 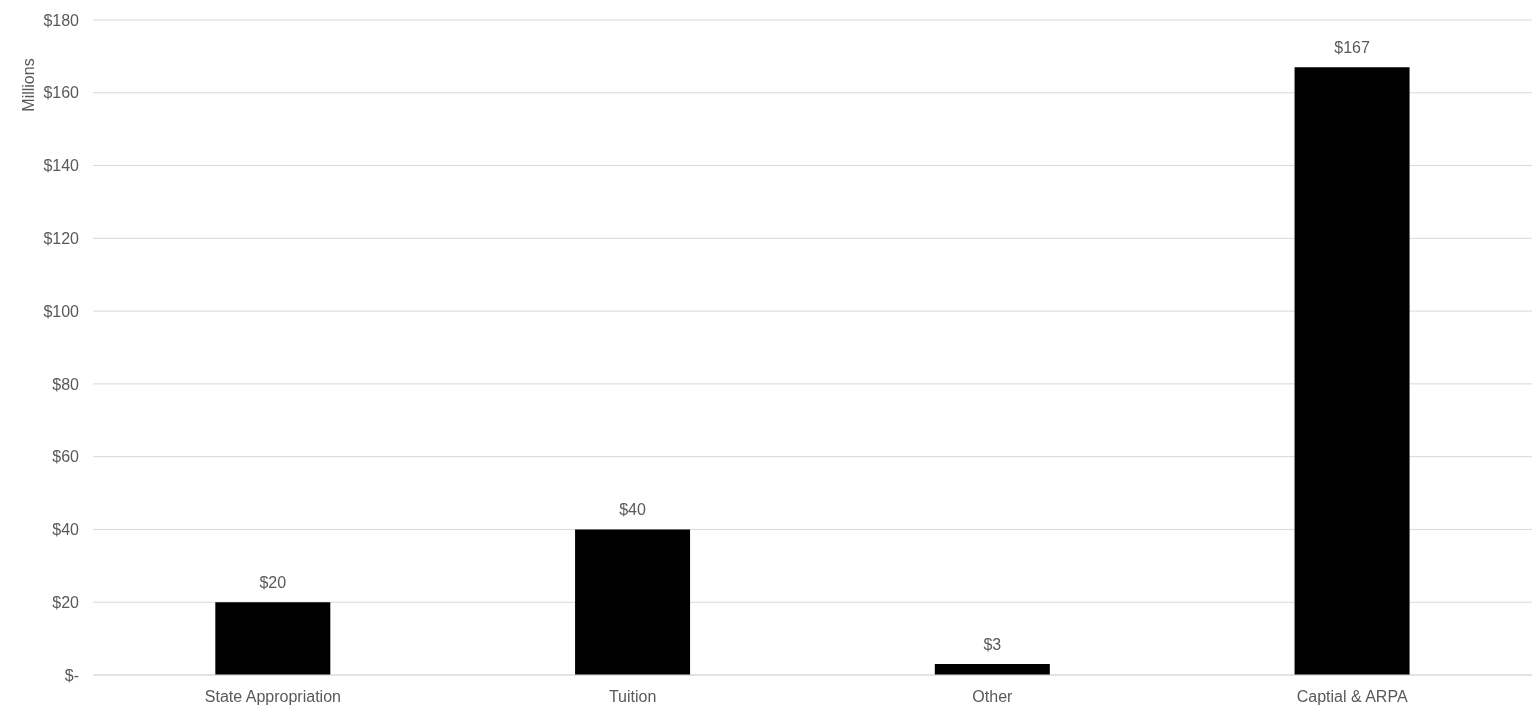 I want to click on y-axis-title: Millions, so click(x=29, y=85).